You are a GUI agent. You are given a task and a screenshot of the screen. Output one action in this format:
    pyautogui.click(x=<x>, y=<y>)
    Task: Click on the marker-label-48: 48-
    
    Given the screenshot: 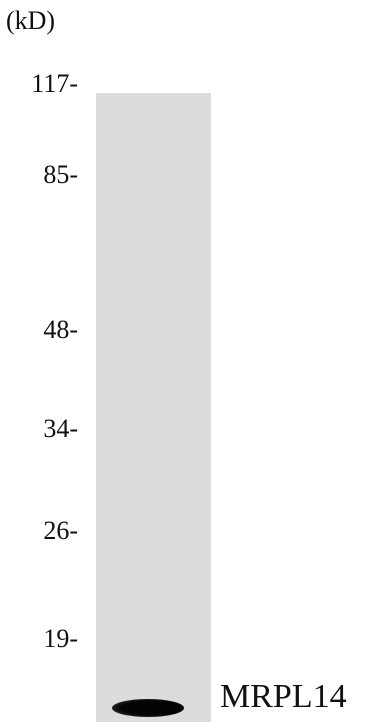 What is the action you would take?
    pyautogui.click(x=60, y=329)
    